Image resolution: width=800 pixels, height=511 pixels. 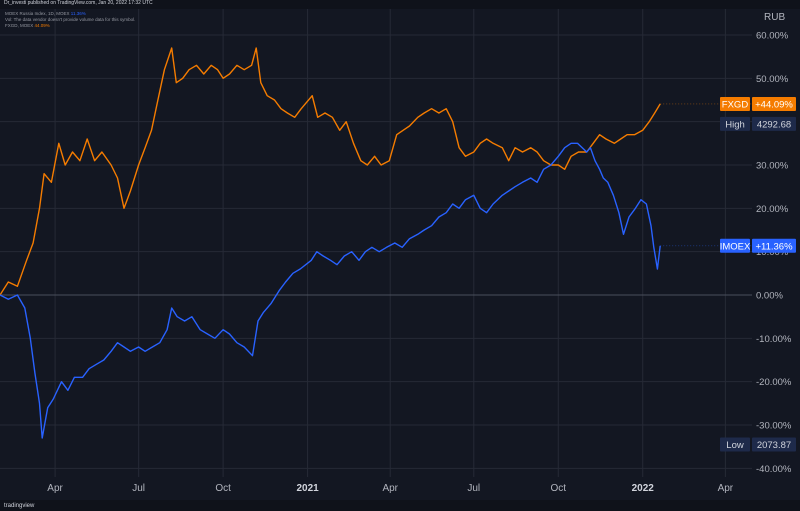 I want to click on y-tick-label: 20.00%, so click(x=772, y=209).